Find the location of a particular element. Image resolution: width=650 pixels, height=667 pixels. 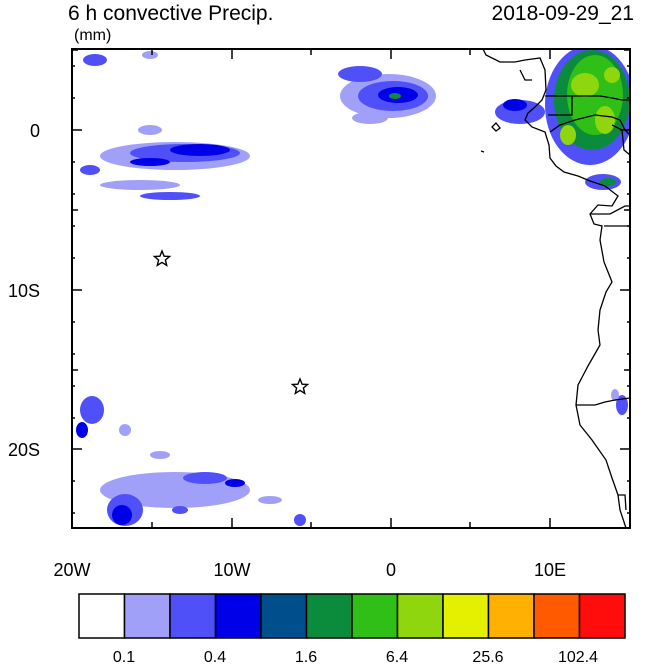

colorbar-labels: 0.1 0.4 1.6 6.4 25.6 102.4 is located at coordinates (355, 657).